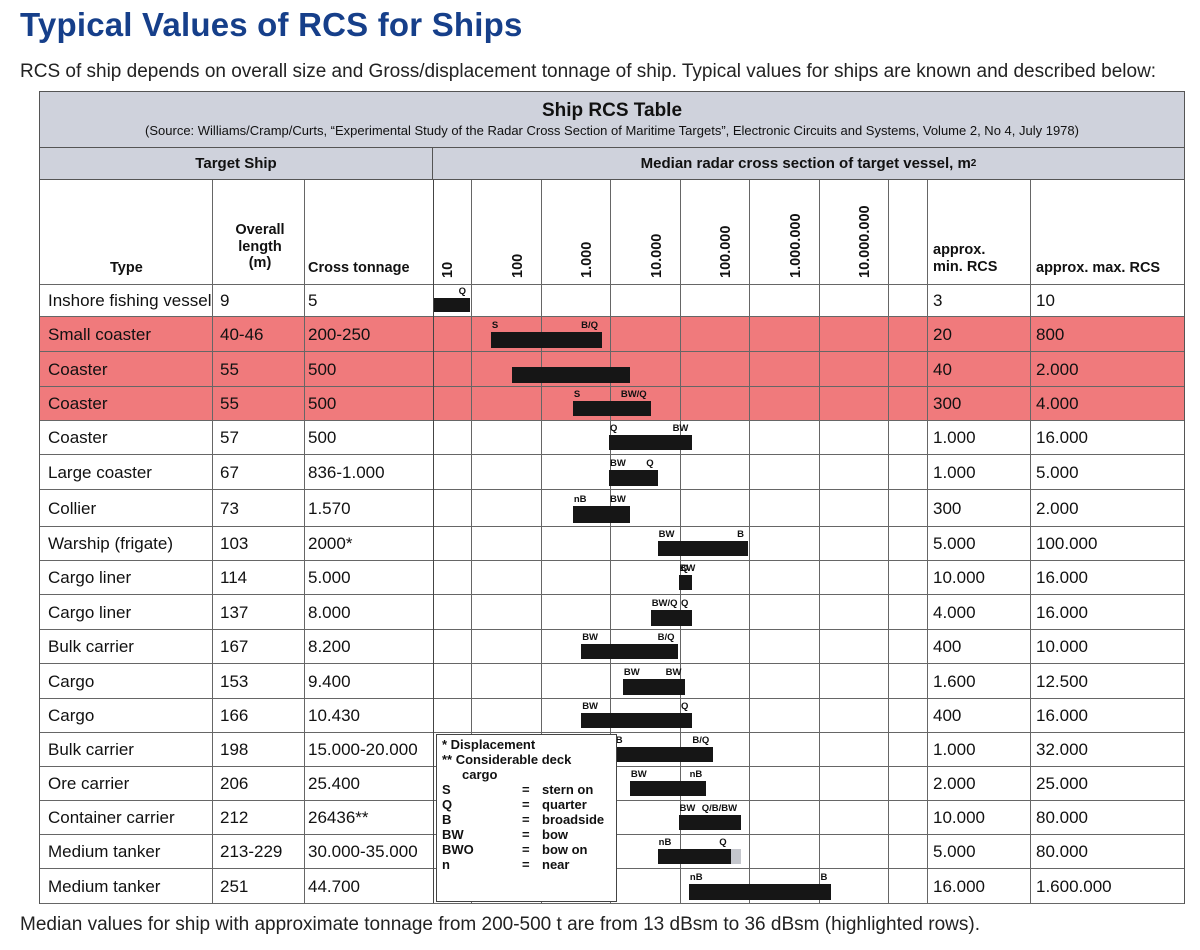  I want to click on legend-item: S = stern on, so click(526, 789).